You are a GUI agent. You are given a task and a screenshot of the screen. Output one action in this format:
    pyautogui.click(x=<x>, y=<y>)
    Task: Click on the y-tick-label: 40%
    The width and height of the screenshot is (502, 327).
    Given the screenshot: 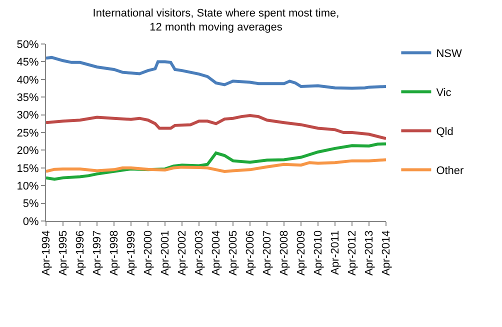 What is the action you would take?
    pyautogui.click(x=28, y=80)
    